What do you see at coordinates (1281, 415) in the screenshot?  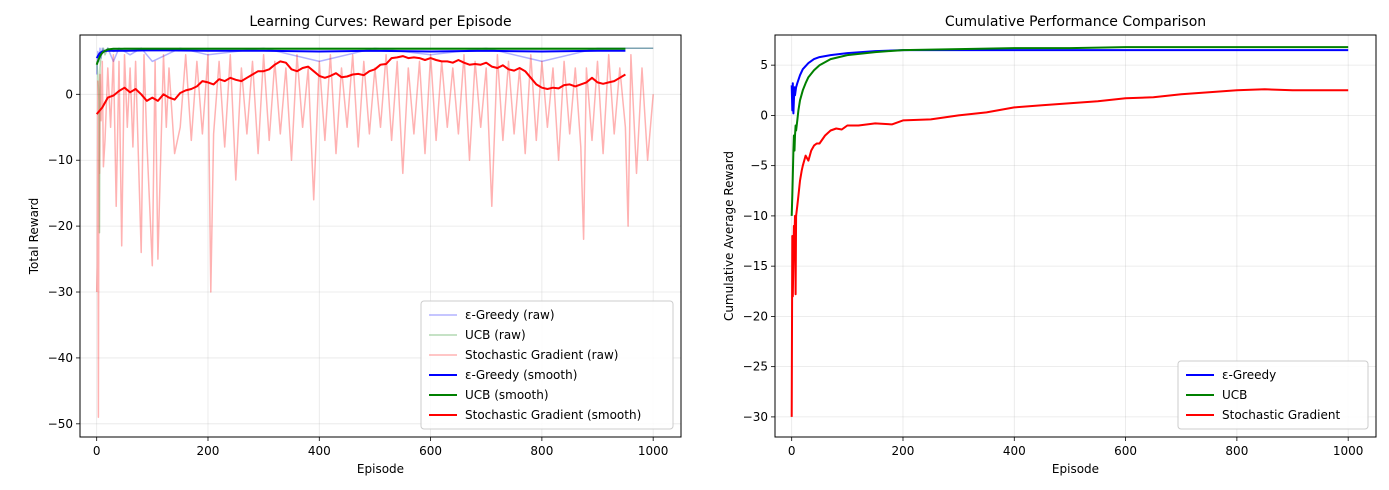 I see `legend-entry-label: Stochastic Gradient` at bounding box center [1281, 415].